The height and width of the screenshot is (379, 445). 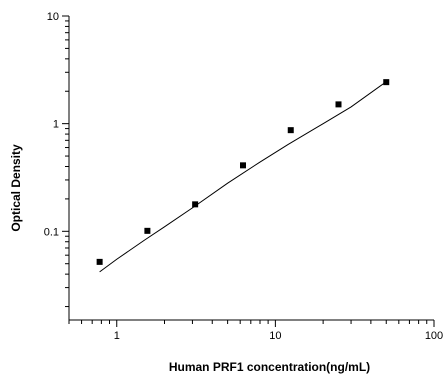 What do you see at coordinates (117, 336) in the screenshot?
I see `x-tick-label: 1` at bounding box center [117, 336].